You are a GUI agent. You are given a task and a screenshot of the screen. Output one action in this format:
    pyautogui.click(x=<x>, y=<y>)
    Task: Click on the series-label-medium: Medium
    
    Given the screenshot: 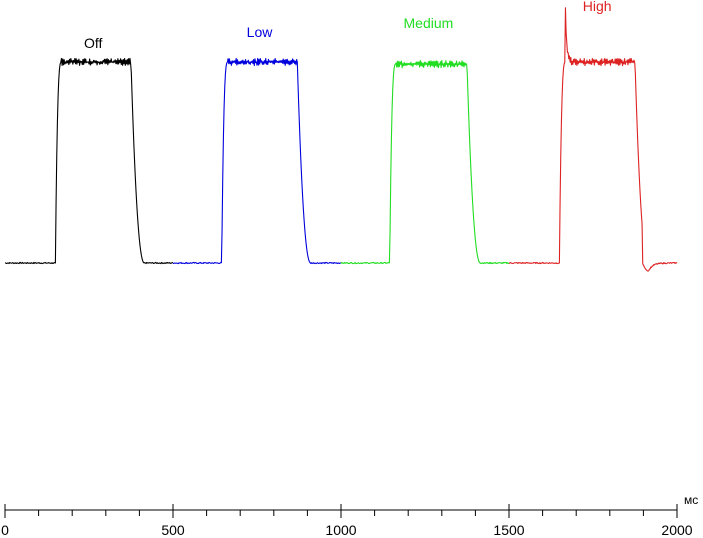 What is the action you would take?
    pyautogui.click(x=429, y=23)
    